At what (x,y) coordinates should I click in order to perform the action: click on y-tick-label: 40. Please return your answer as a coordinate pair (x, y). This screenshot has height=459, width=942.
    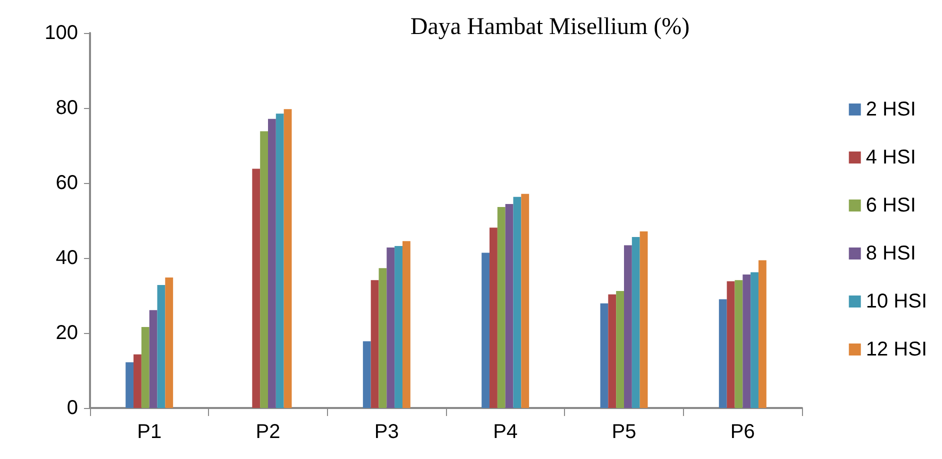
    Looking at the image, I should click on (67, 258).